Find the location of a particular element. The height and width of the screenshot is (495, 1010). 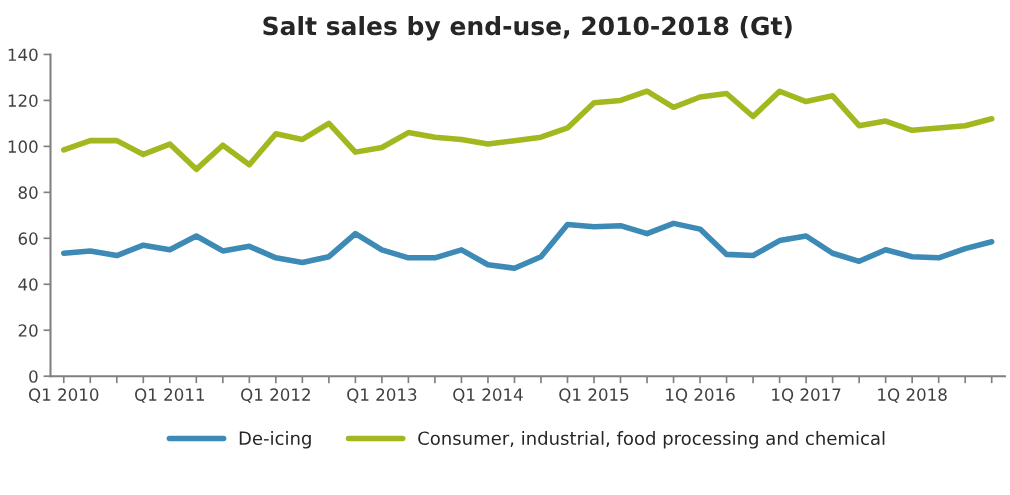

legend-label: De-icing is located at coordinates (275, 440).